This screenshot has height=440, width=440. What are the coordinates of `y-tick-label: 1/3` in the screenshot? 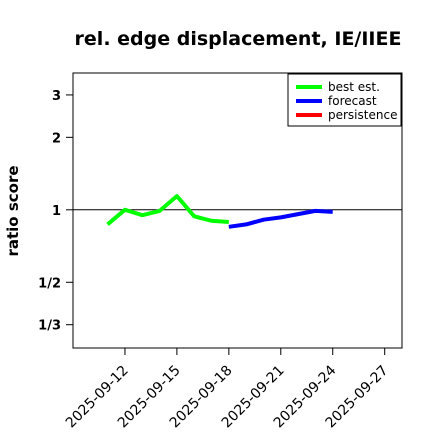 It's located at (49, 326).